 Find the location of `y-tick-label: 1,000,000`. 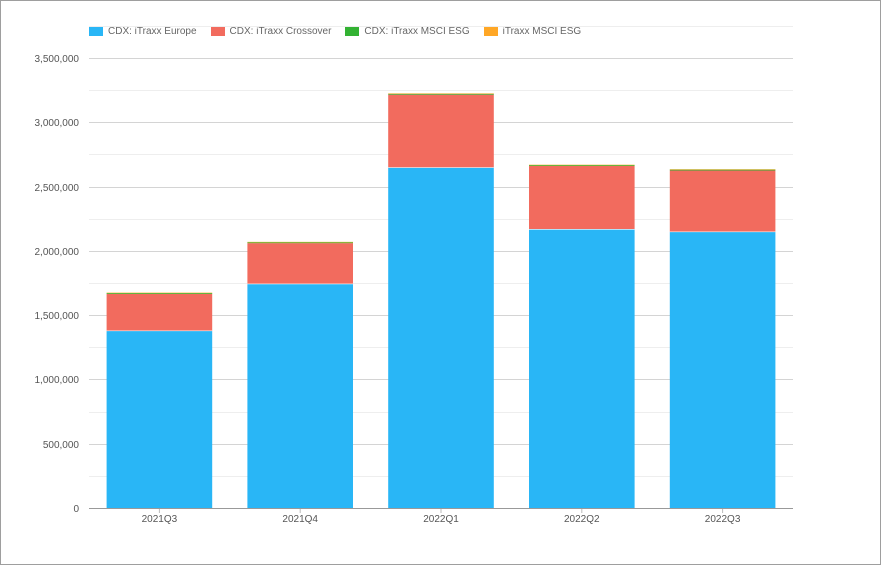

y-tick-label: 1,000,000 is located at coordinates (57, 380).